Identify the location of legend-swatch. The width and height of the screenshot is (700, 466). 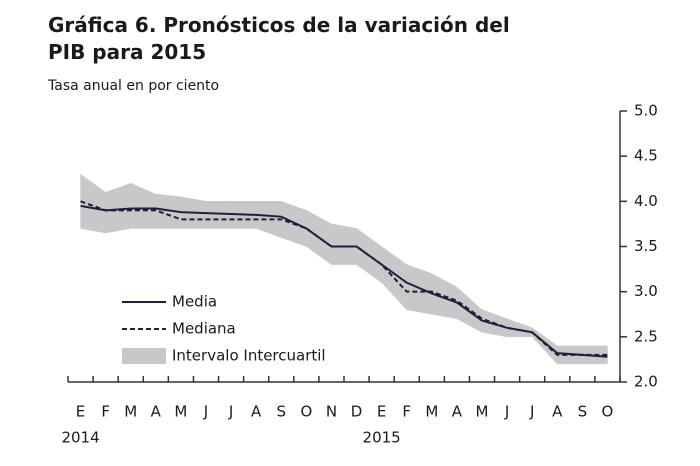
(144, 356).